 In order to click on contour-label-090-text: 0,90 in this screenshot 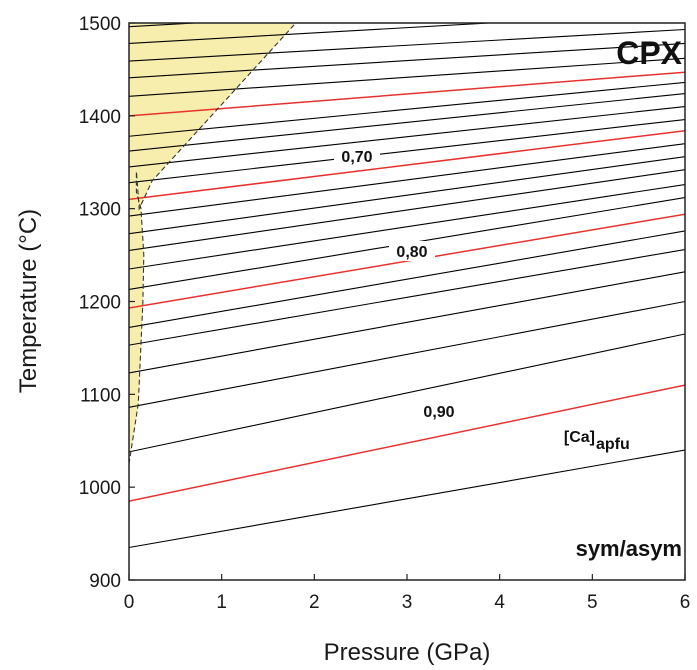, I will do `click(438, 412)`.